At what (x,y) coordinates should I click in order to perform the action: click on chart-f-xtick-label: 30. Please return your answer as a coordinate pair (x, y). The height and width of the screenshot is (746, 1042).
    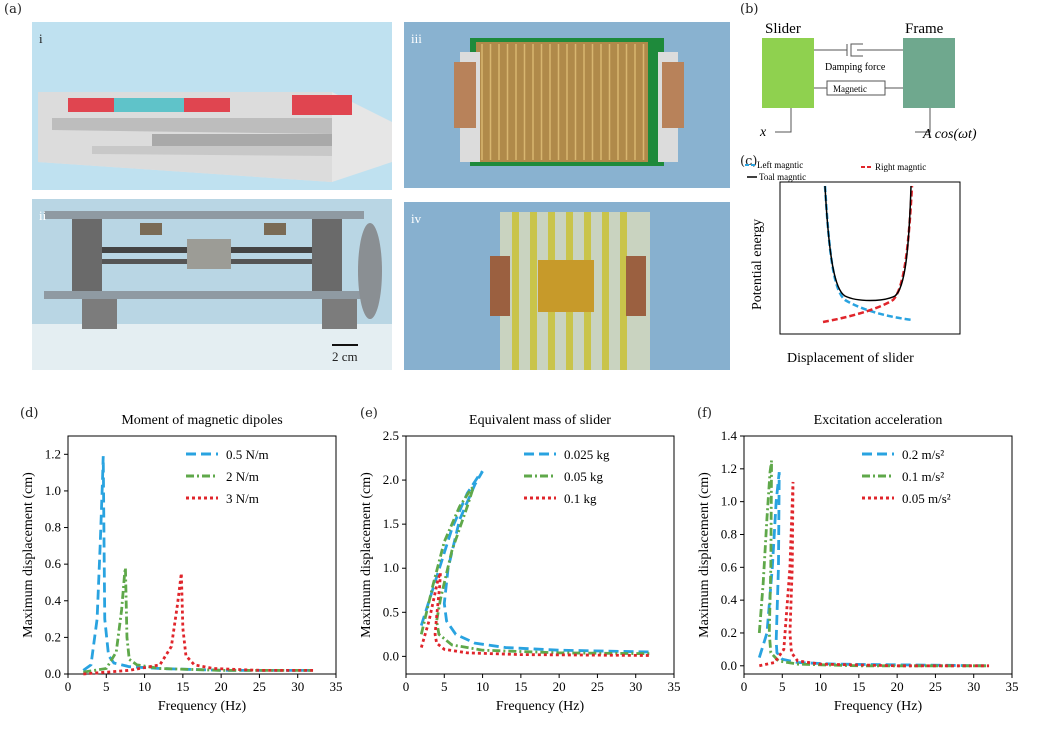
    Looking at the image, I should click on (973, 686).